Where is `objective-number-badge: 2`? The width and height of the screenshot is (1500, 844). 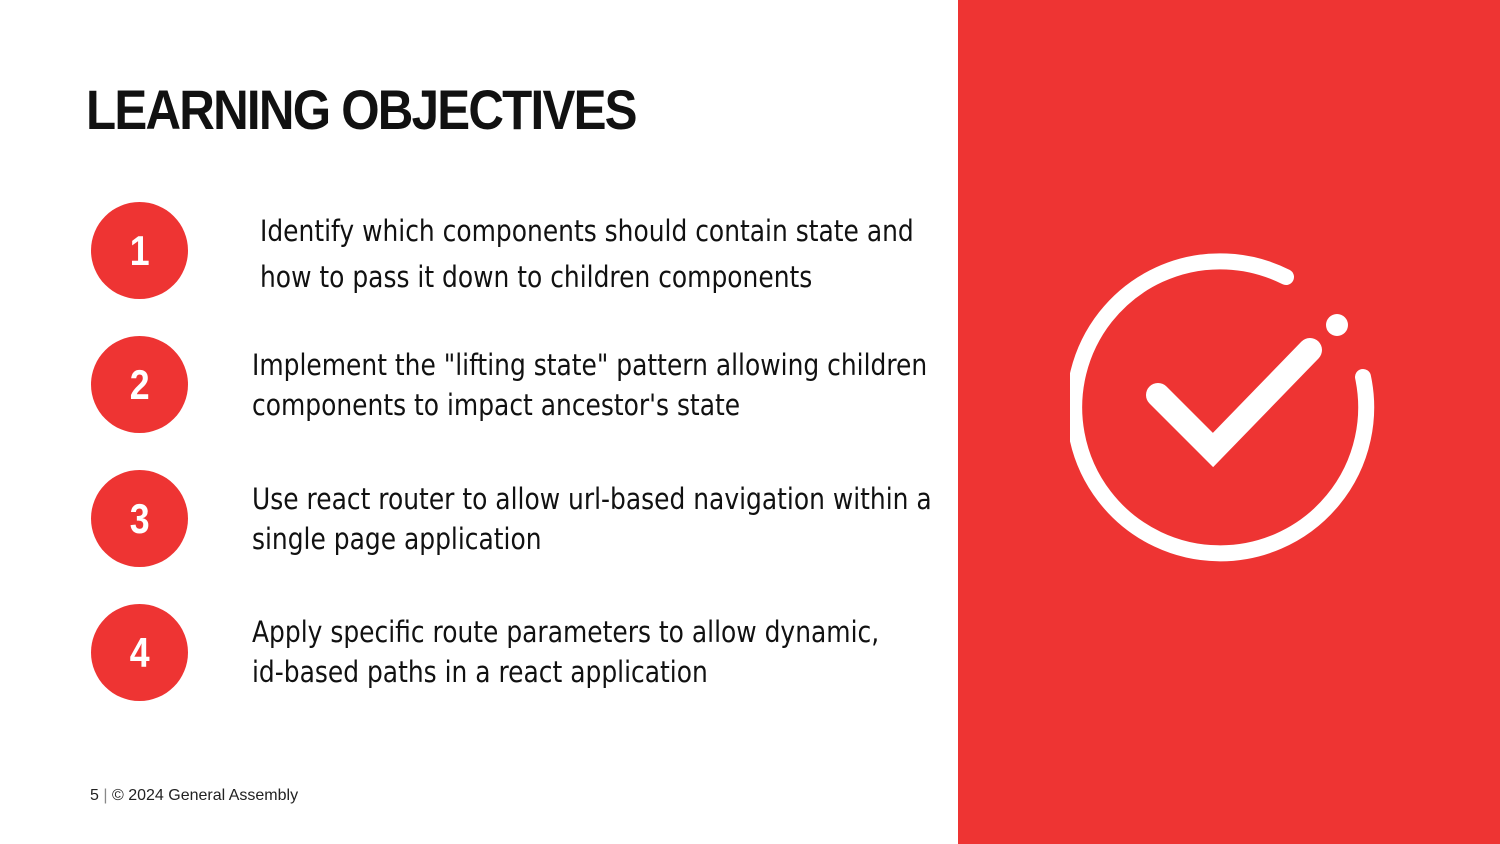 objective-number-badge: 2 is located at coordinates (139, 384).